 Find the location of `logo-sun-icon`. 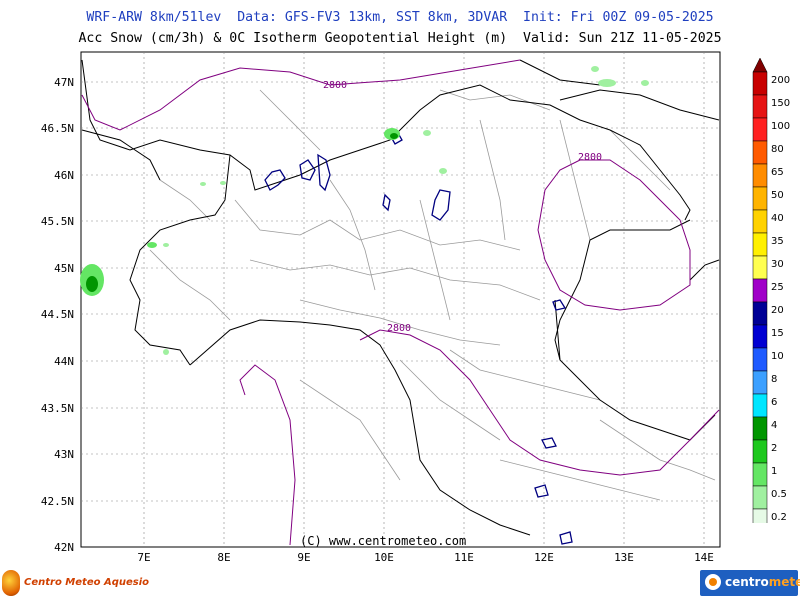

logo-sun-icon is located at coordinates (713, 582).